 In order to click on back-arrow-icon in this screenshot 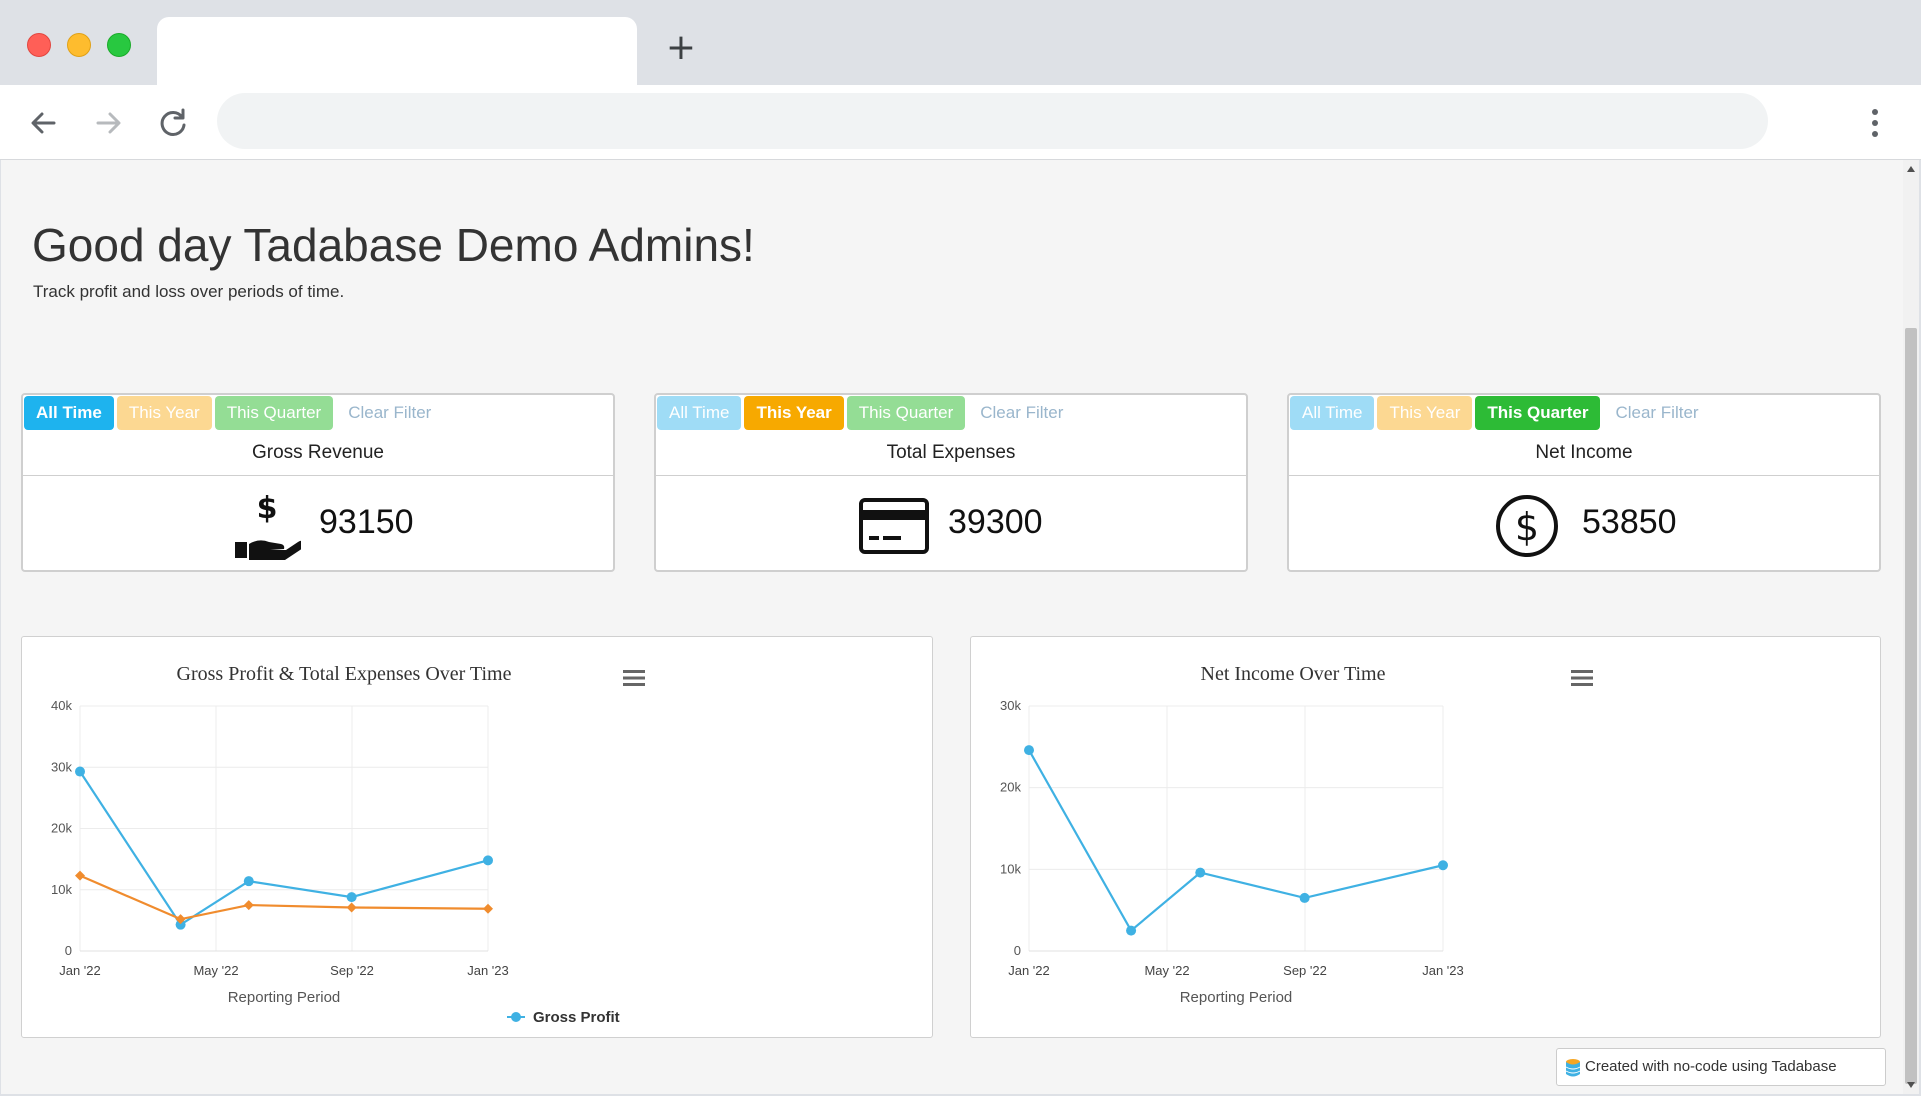, I will do `click(44, 123)`.